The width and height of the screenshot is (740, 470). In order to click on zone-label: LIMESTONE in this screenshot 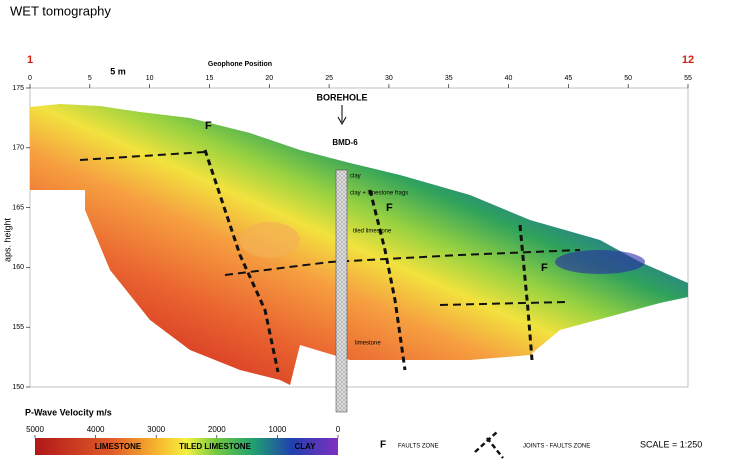, I will do `click(118, 446)`.